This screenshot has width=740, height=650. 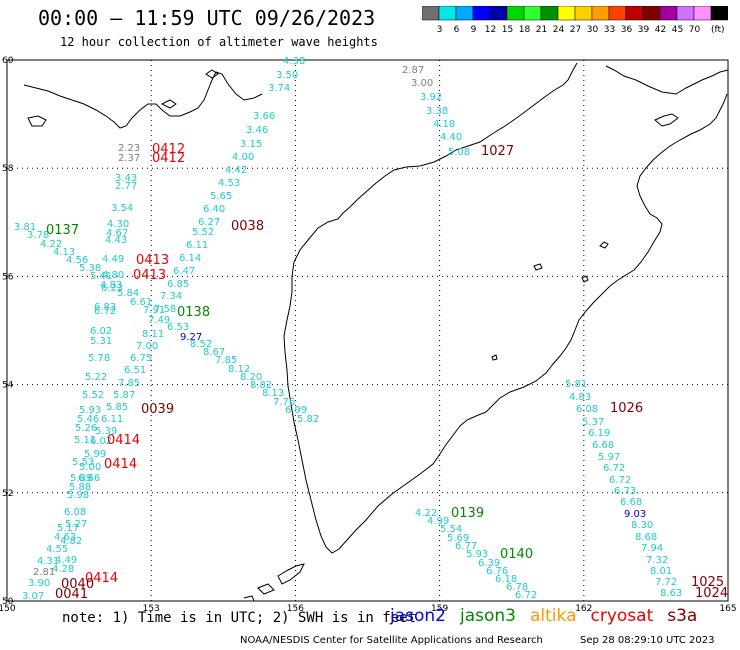 I want to click on wave-height-value: 5.53, so click(x=83, y=462).